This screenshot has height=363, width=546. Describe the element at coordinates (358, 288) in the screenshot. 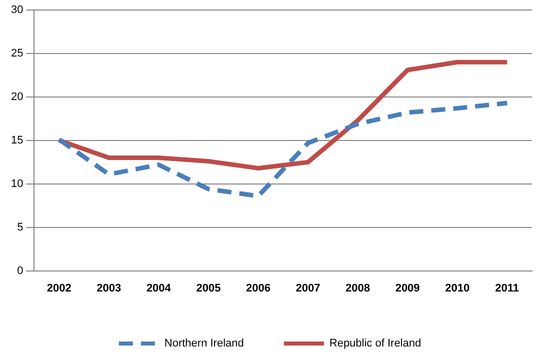

I see `x-tick-label: 2008` at that location.